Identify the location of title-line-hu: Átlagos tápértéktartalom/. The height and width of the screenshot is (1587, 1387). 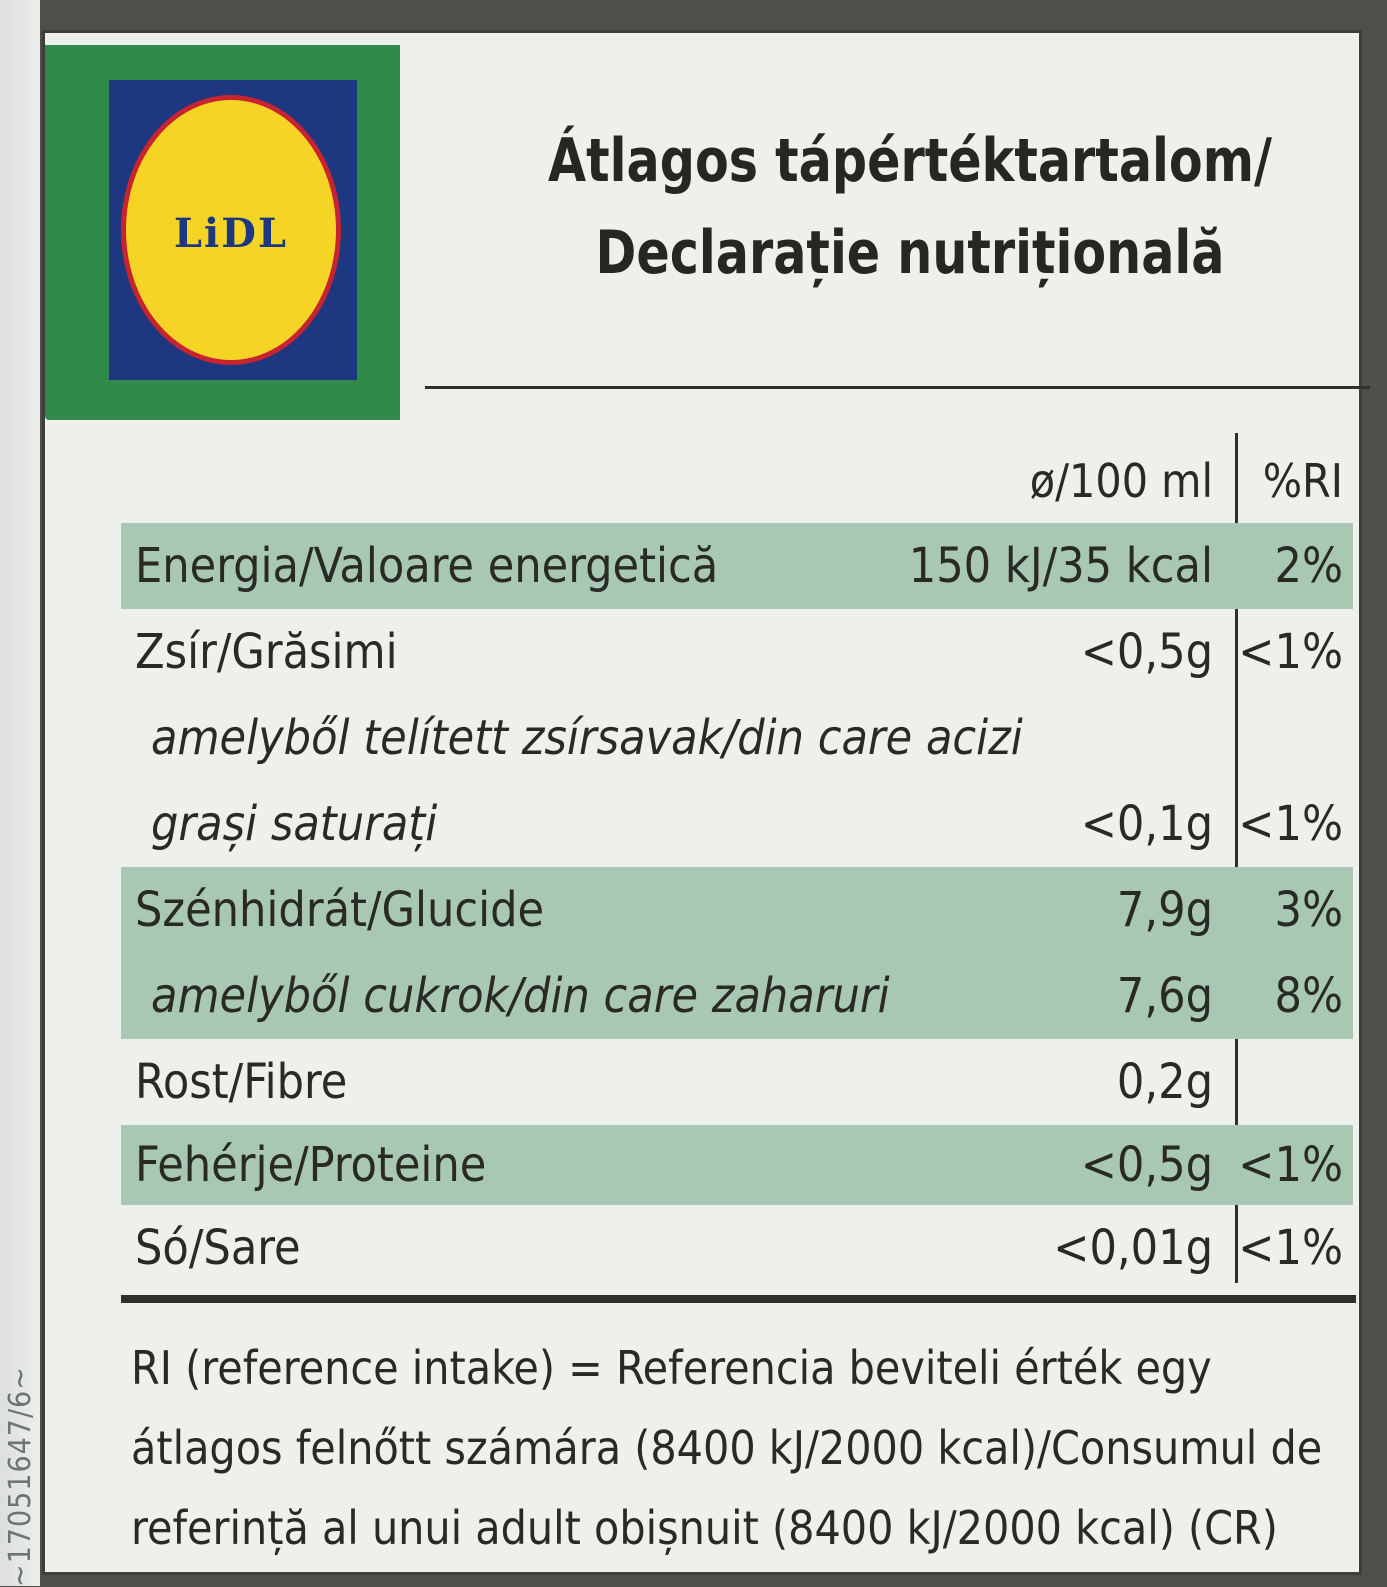
(910, 161).